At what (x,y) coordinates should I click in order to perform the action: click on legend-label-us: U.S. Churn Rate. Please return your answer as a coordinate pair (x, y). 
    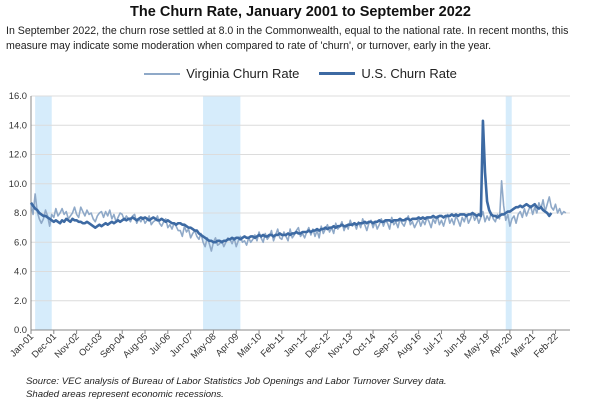
    Looking at the image, I should click on (409, 73).